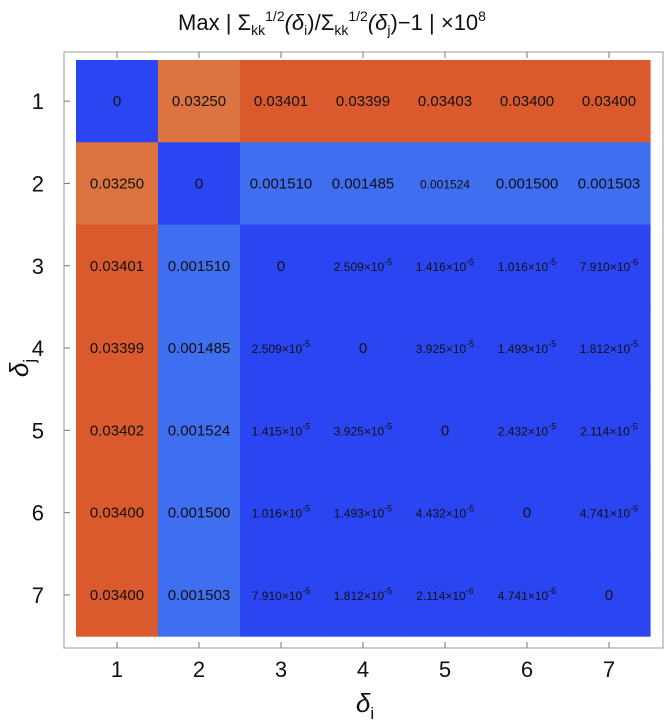 This screenshot has height=726, width=664. What do you see at coordinates (281, 431) in the screenshot?
I see `heatmap-cell-r5-c3` at bounding box center [281, 431].